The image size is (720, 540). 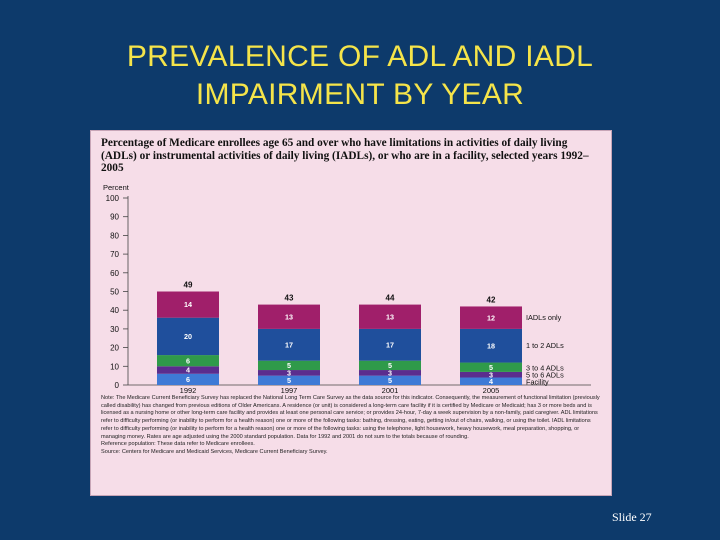 I want to click on bar-total-label: 44, so click(x=390, y=298).